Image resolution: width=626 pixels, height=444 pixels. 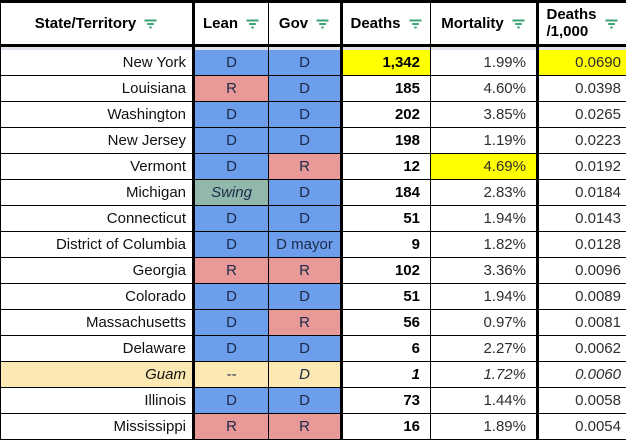 What do you see at coordinates (97, 166) in the screenshot?
I see `cell-state: Vermont` at bounding box center [97, 166].